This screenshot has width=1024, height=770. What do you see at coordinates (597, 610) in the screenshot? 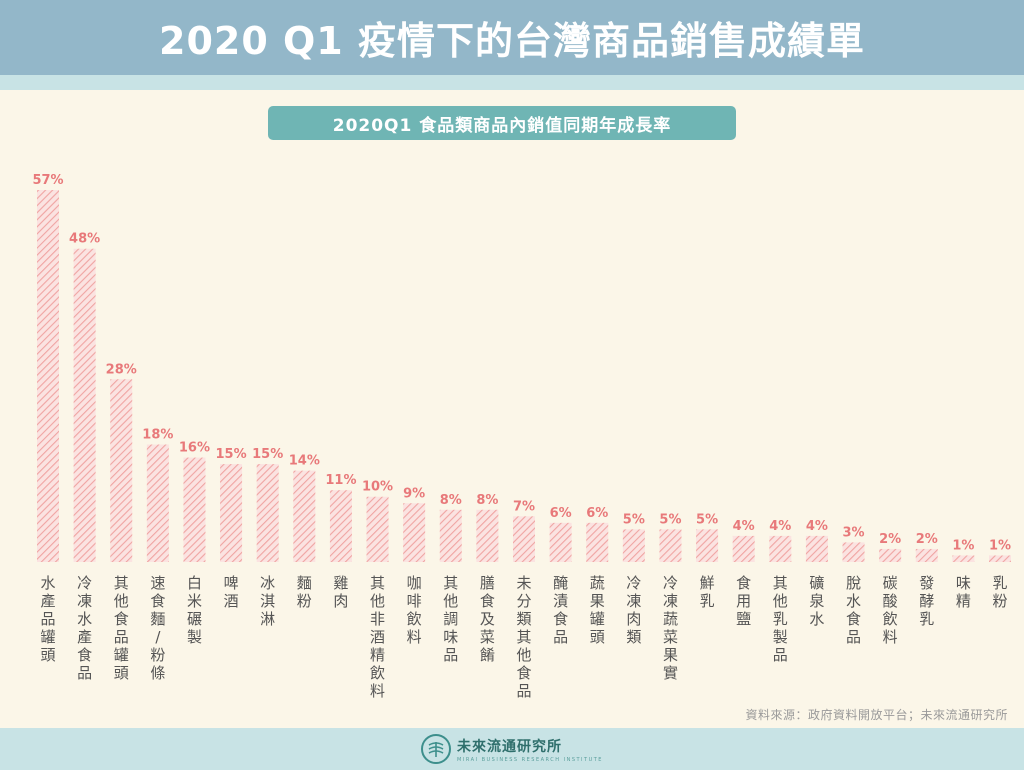
I see `category-label: 蔬果罐頭` at bounding box center [597, 610].